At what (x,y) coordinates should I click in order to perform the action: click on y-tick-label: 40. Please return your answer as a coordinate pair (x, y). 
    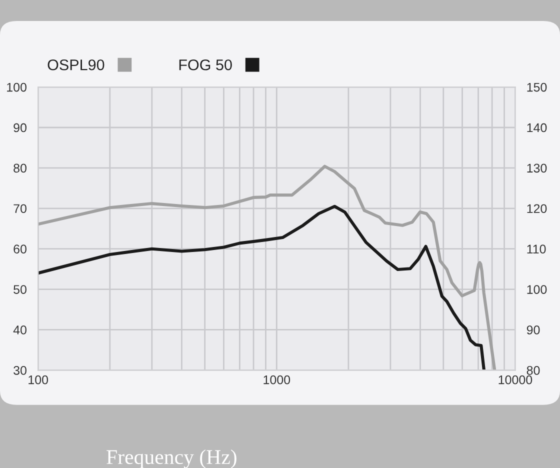
    Looking at the image, I should click on (19, 330).